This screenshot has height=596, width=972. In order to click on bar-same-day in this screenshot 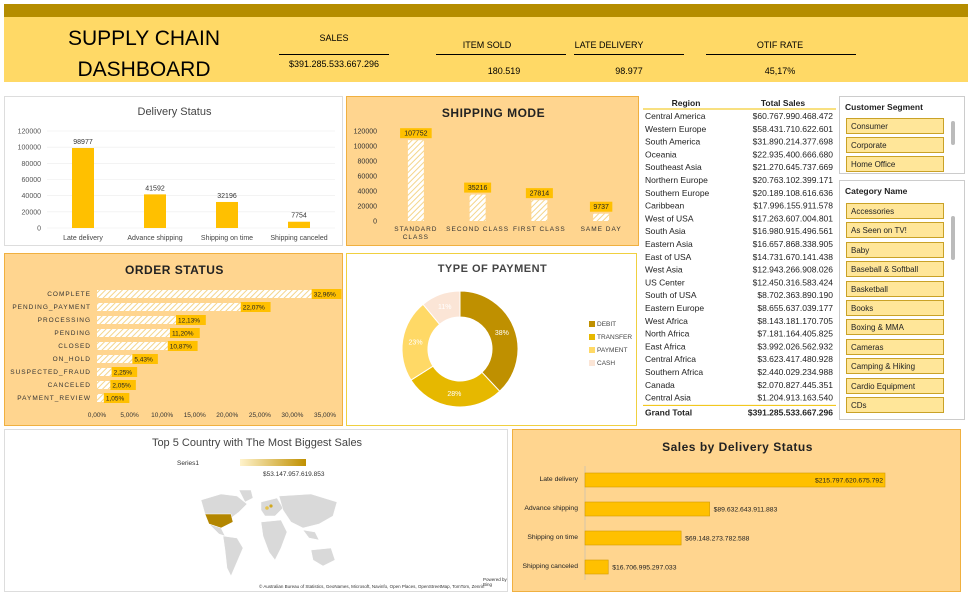, I will do `click(601, 217)`.